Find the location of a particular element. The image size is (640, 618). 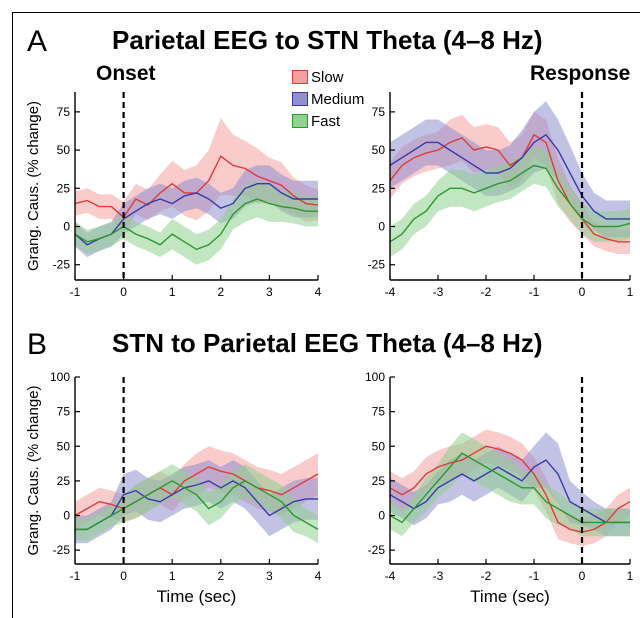

panel-title-b: STN to Parietal EEG Theta (4–8 Hz) is located at coordinates (327, 343).